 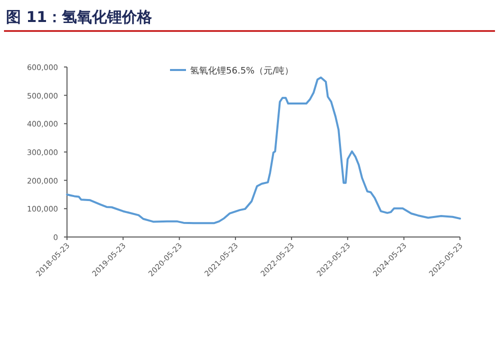 What do you see at coordinates (242, 71) in the screenshot?
I see `legend-label: 氢氧化锂56.5%（元/吨）` at bounding box center [242, 71].